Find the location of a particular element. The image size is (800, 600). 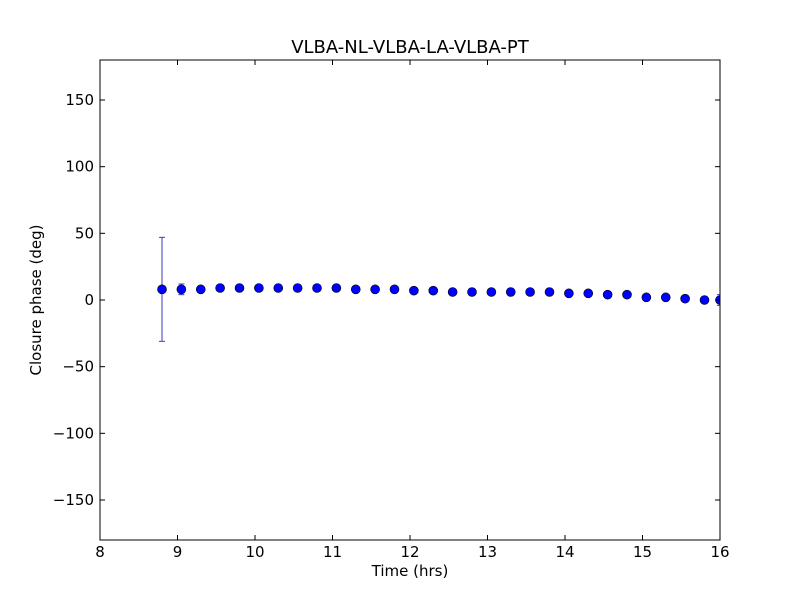

y-tick-label: 100 is located at coordinates (79, 167).